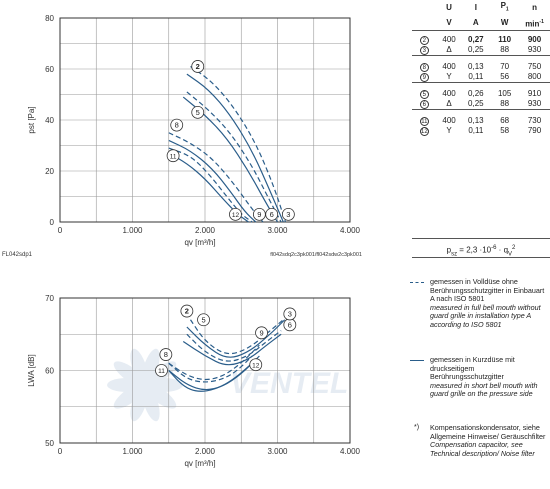 The image size is (550, 489). Describe the element at coordinates (481, 248) in the screenshot. I see `pressure-formula: psz = 2,3 ·10-6 · qV2` at that location.